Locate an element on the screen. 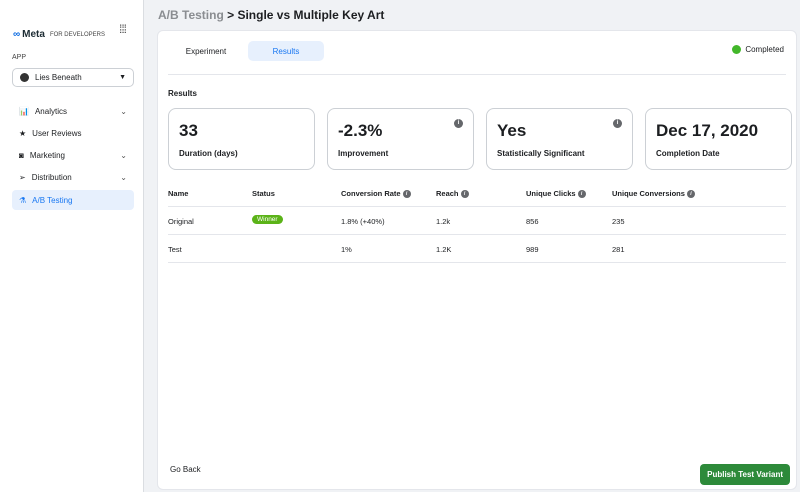  sidebar-item-ab-testing: ⚗ A/B Testing is located at coordinates (73, 200).